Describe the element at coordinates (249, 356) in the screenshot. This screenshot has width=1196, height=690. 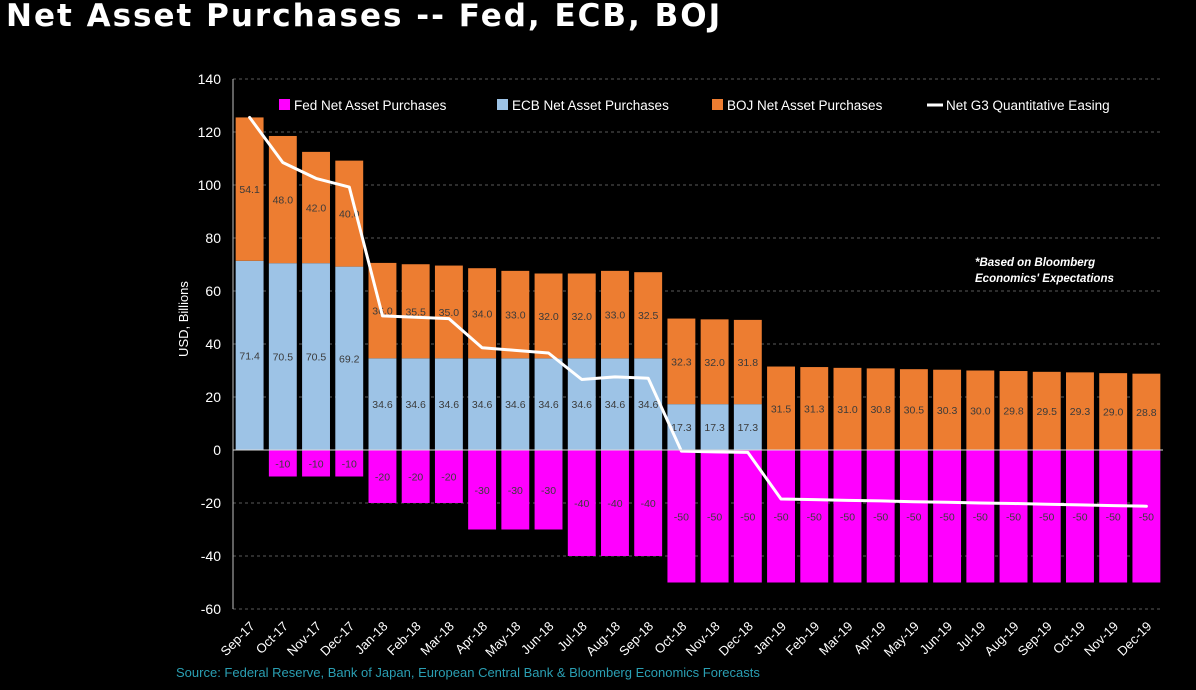
I see `data-label-ecb: 71.4` at that location.